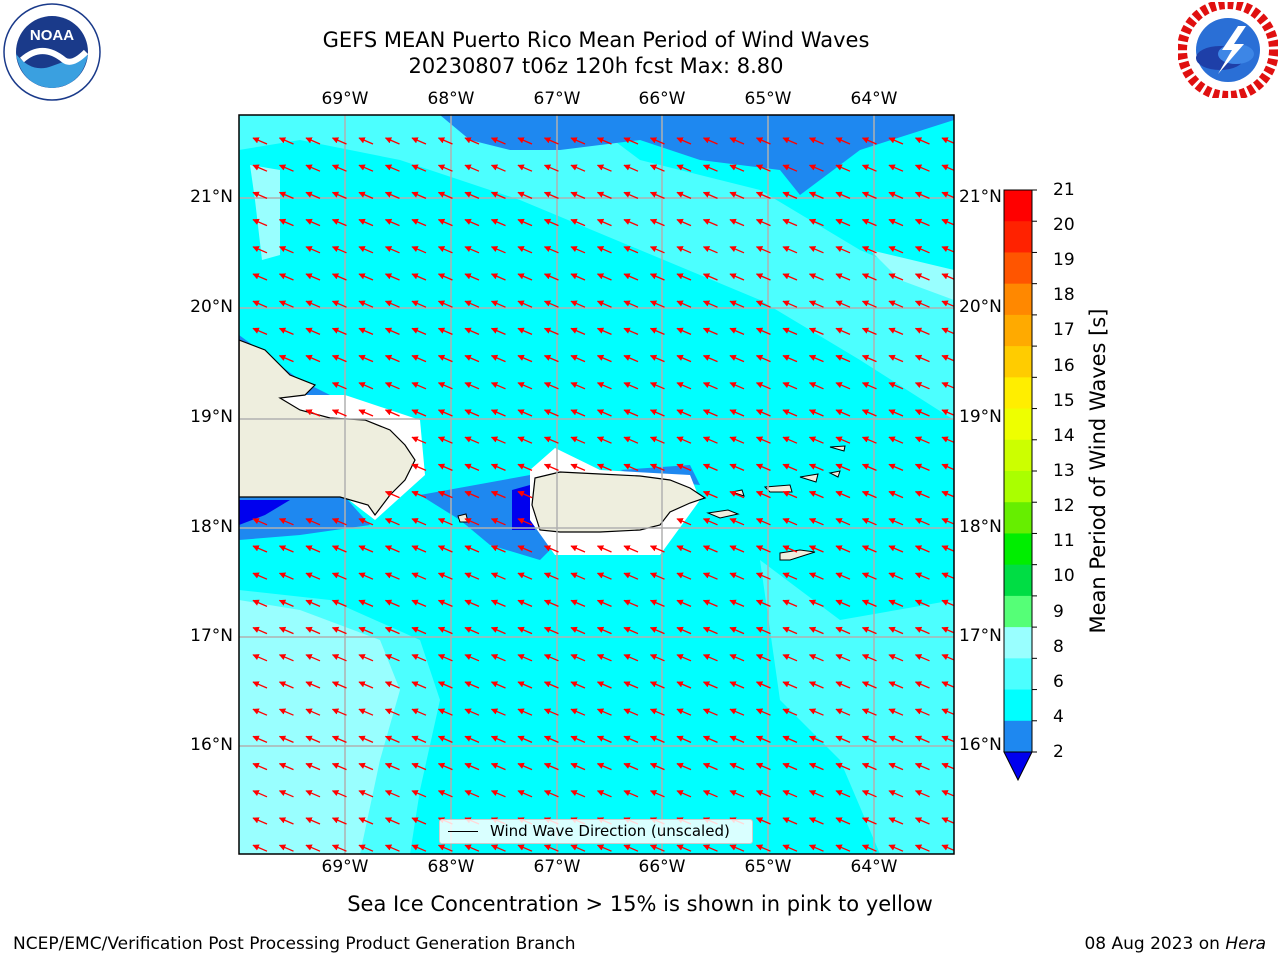 The height and width of the screenshot is (960, 1280). What do you see at coordinates (1064, 541) in the screenshot?
I see `colorbar-tick: 11` at bounding box center [1064, 541].